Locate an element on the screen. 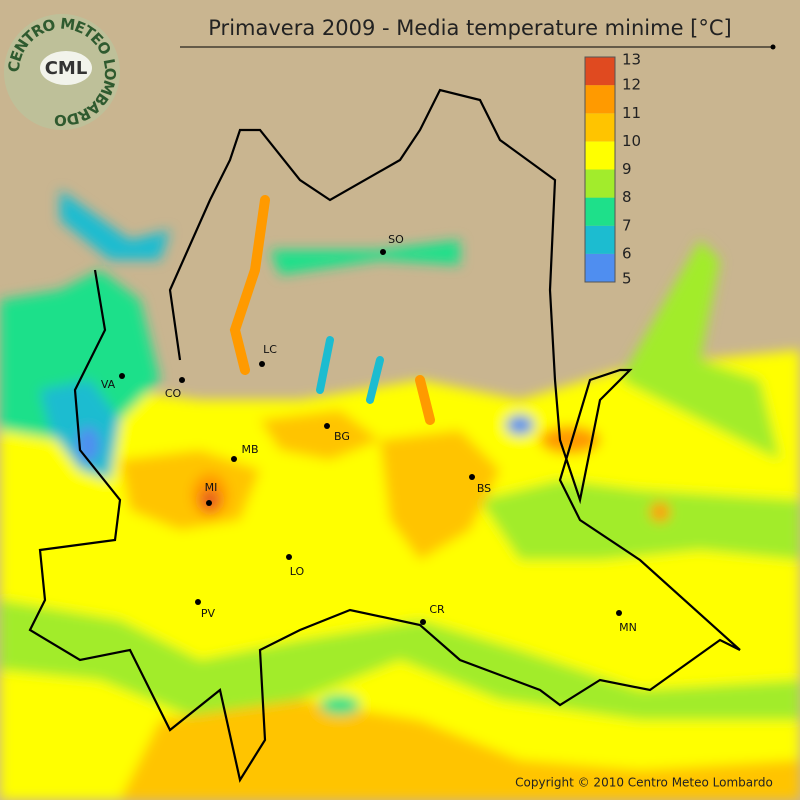 Image resolution: width=800 pixels, height=804 pixels. logo: CENTRO METEO LOMBARDO CML is located at coordinates (62, 72).